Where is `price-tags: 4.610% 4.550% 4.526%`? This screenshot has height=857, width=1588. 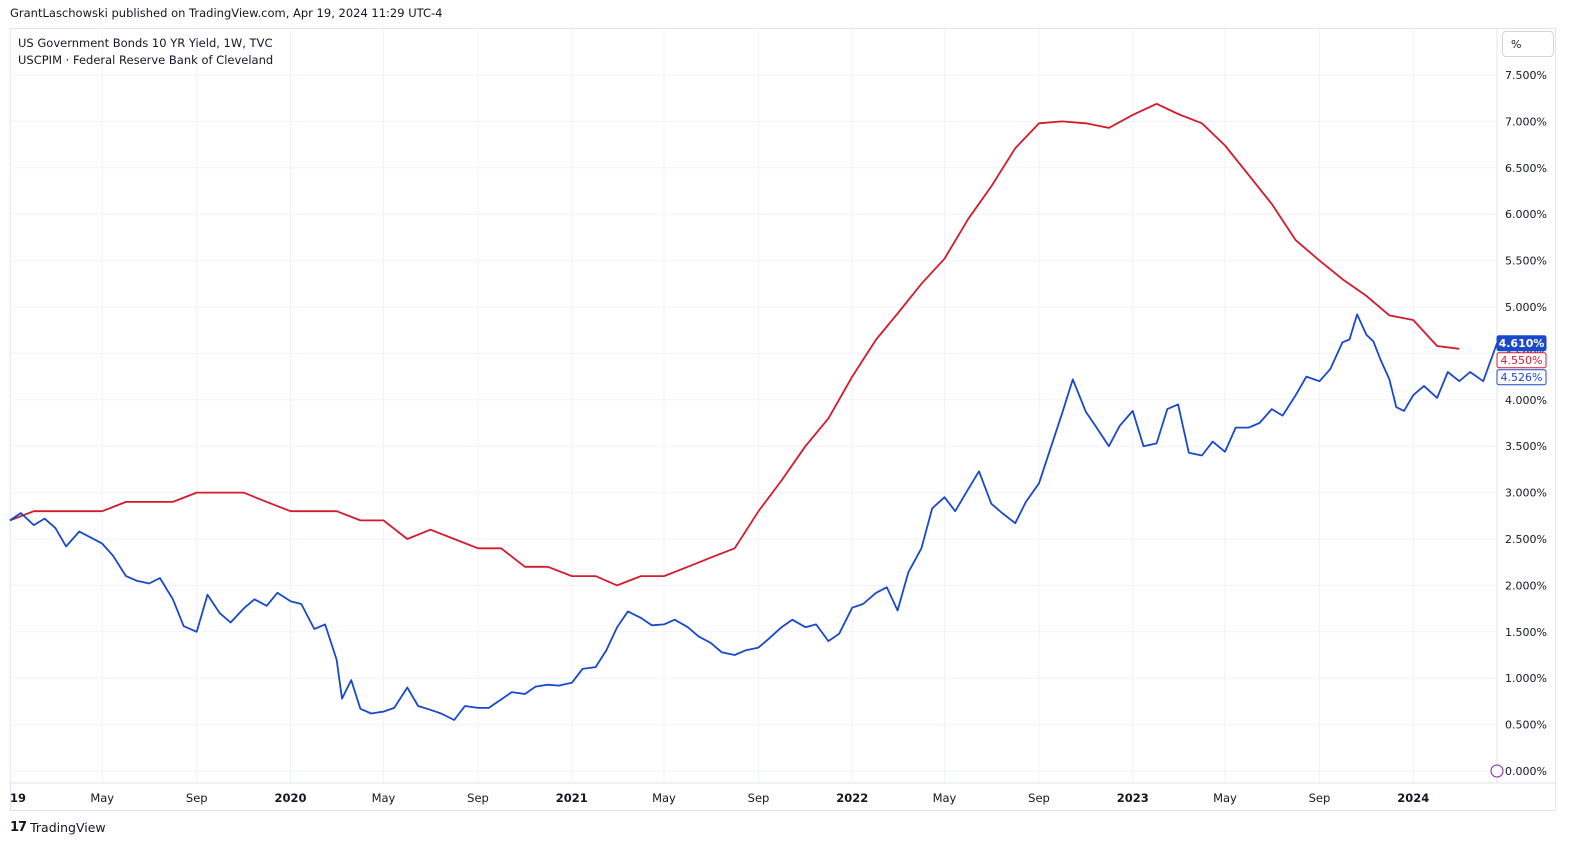
price-tags: 4.610% 4.550% 4.526% is located at coordinates (1518, 556).